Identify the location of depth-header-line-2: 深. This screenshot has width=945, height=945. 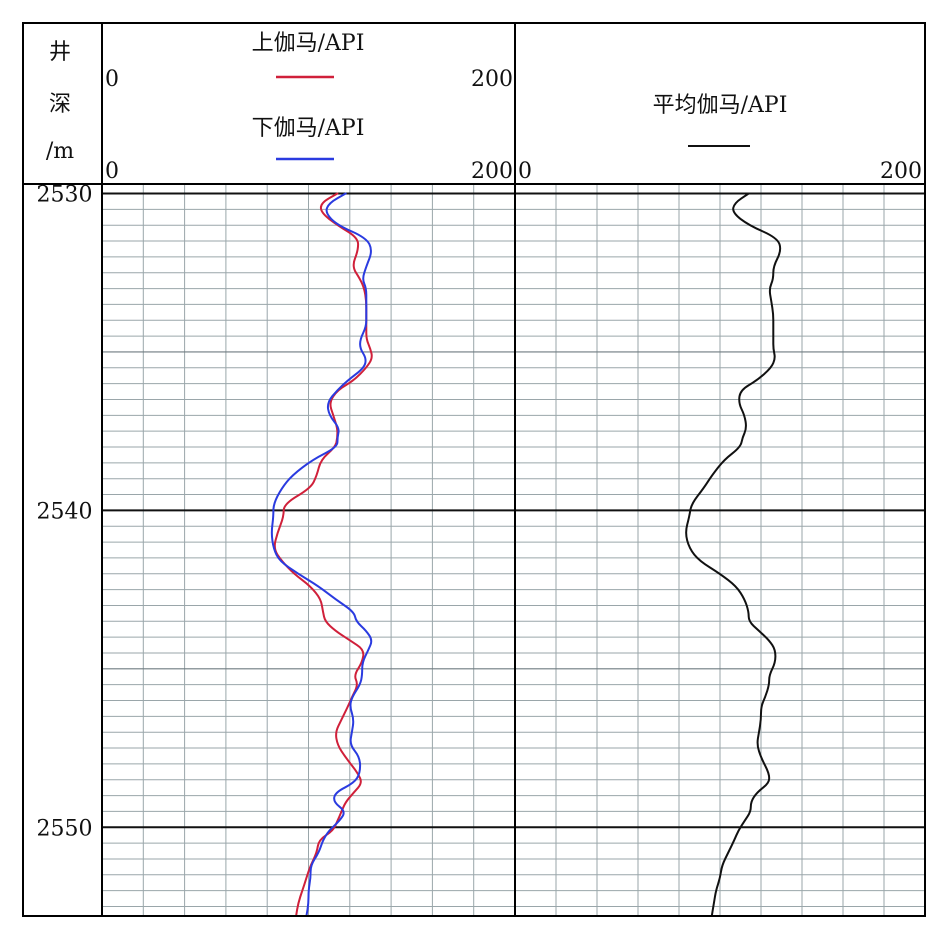
(60, 104).